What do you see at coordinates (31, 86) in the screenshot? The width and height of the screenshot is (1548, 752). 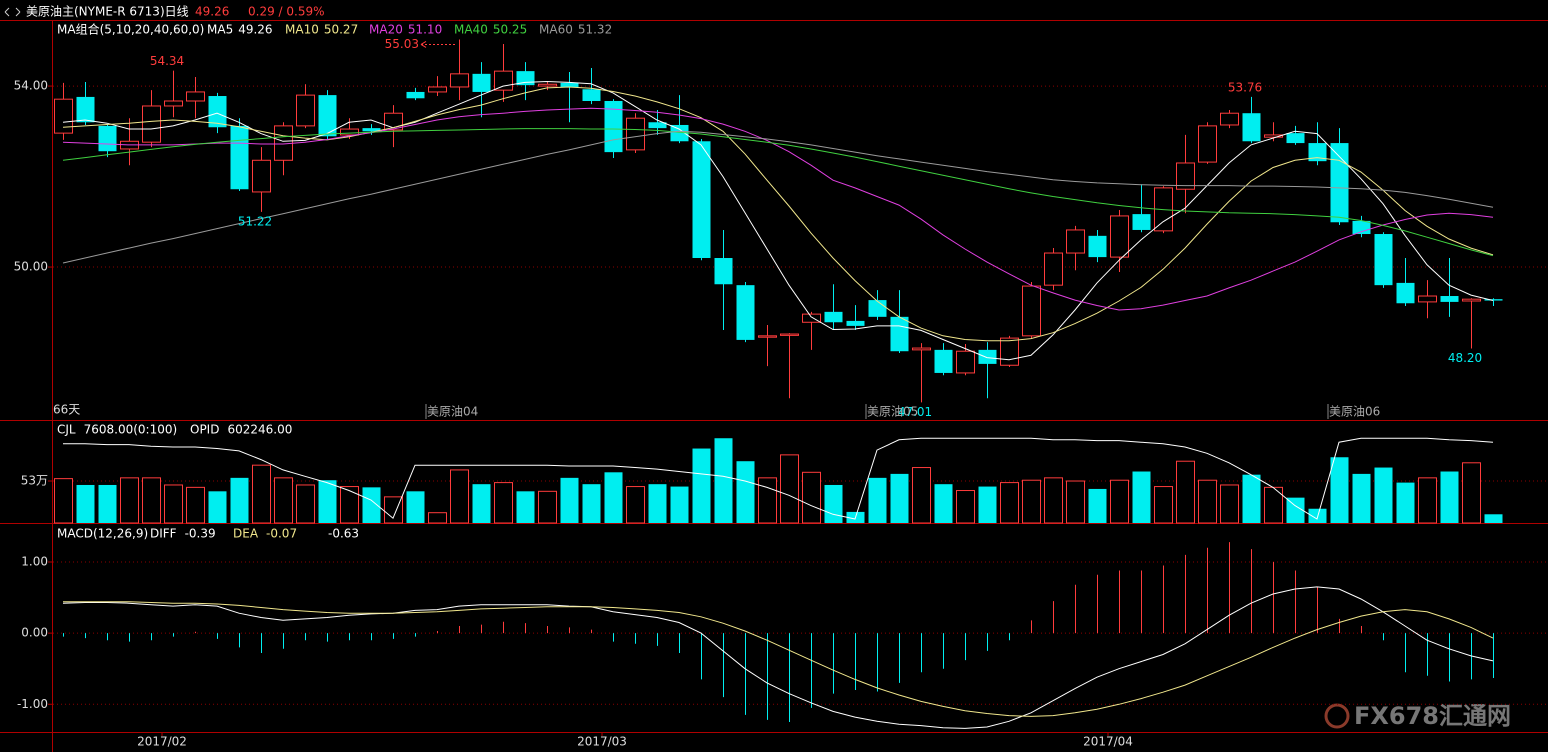 I see `y-tick-label: 54.00` at bounding box center [31, 86].